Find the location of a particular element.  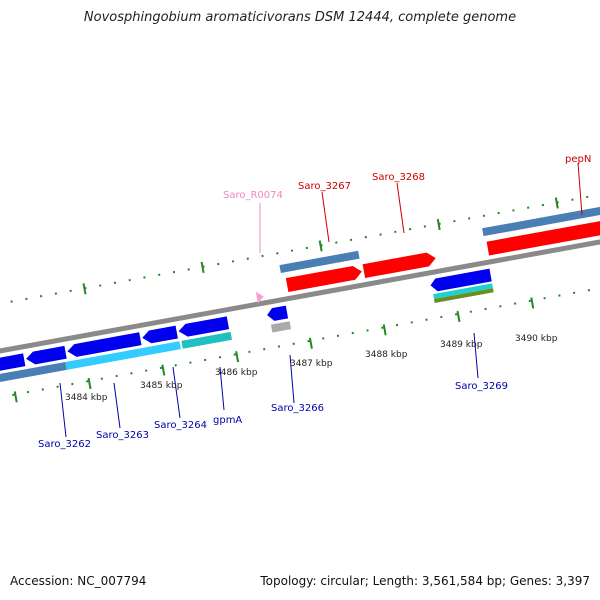

feature-pepn-arrow is located at coordinates (543, 235).